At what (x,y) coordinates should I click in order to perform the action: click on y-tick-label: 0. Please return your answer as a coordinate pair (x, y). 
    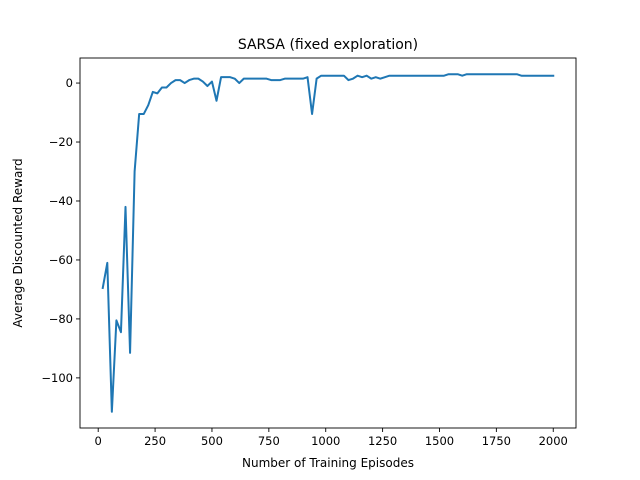
    Looking at the image, I should click on (69, 83).